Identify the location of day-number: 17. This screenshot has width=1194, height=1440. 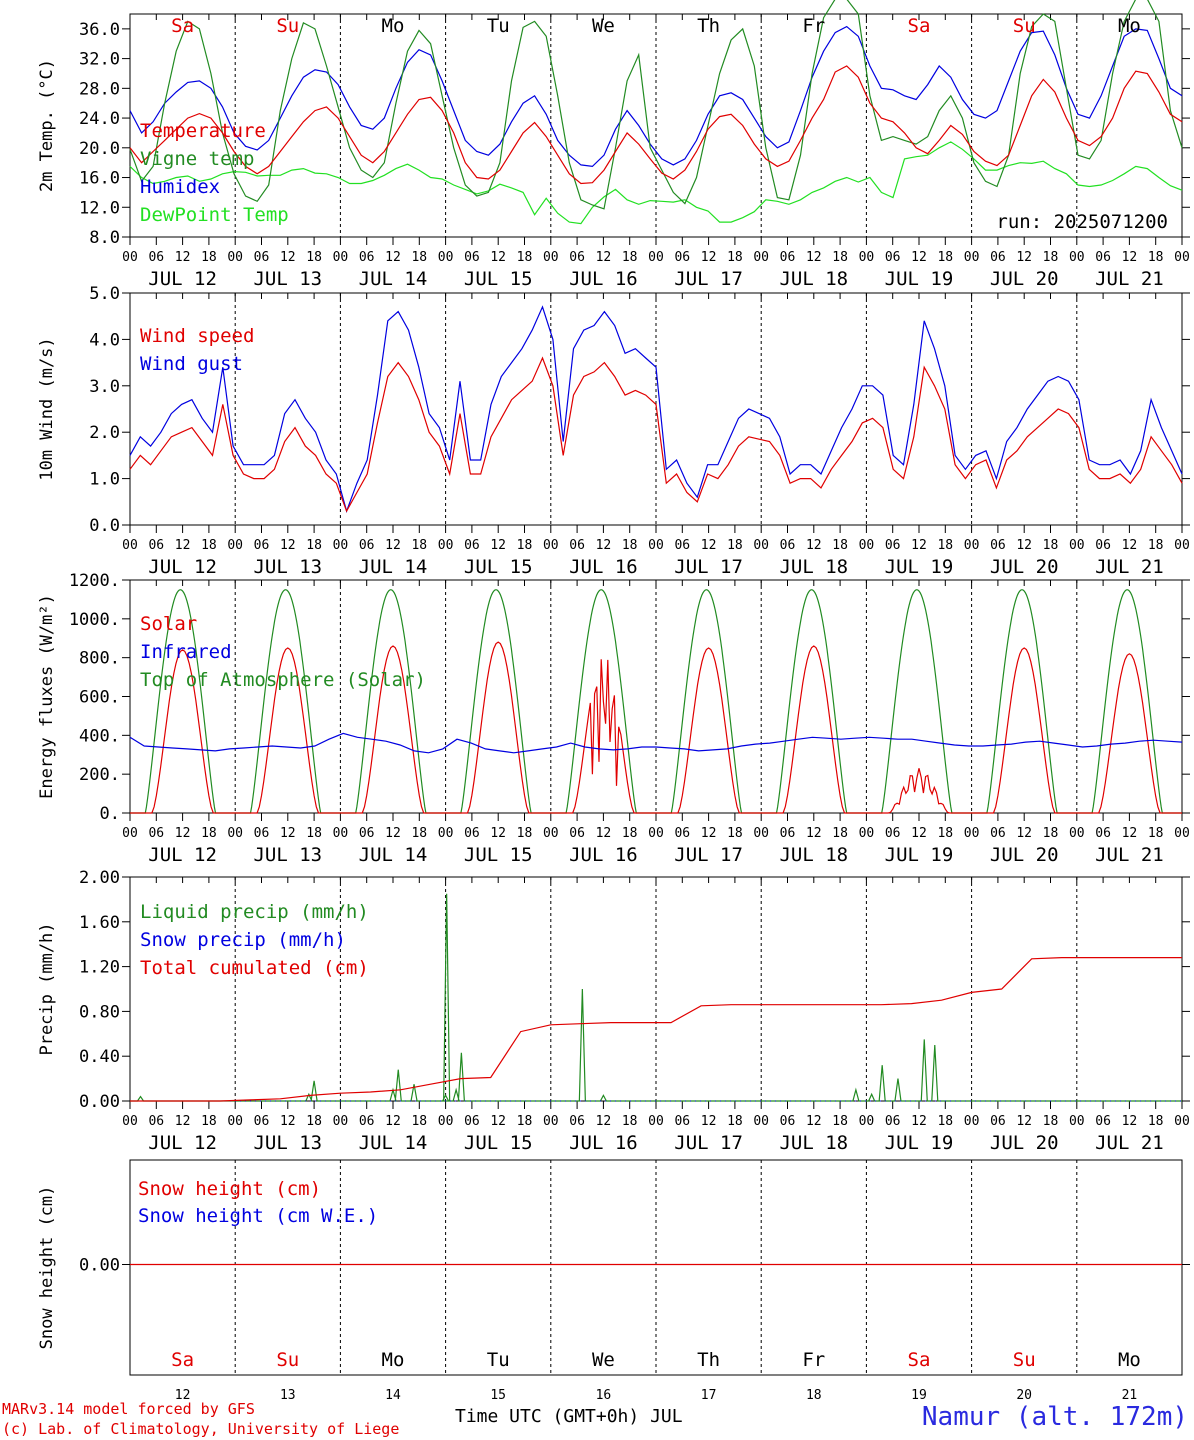
(709, 1395).